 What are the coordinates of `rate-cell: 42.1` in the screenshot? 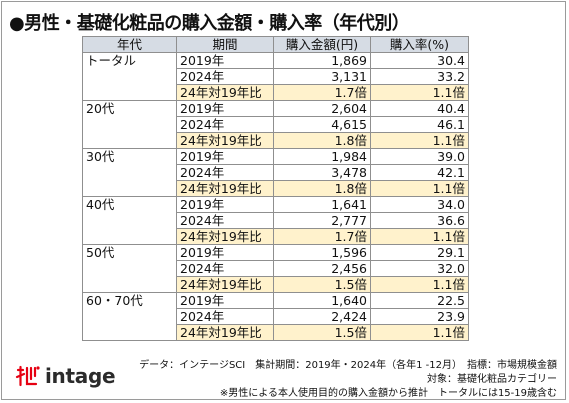 It's located at (419, 172).